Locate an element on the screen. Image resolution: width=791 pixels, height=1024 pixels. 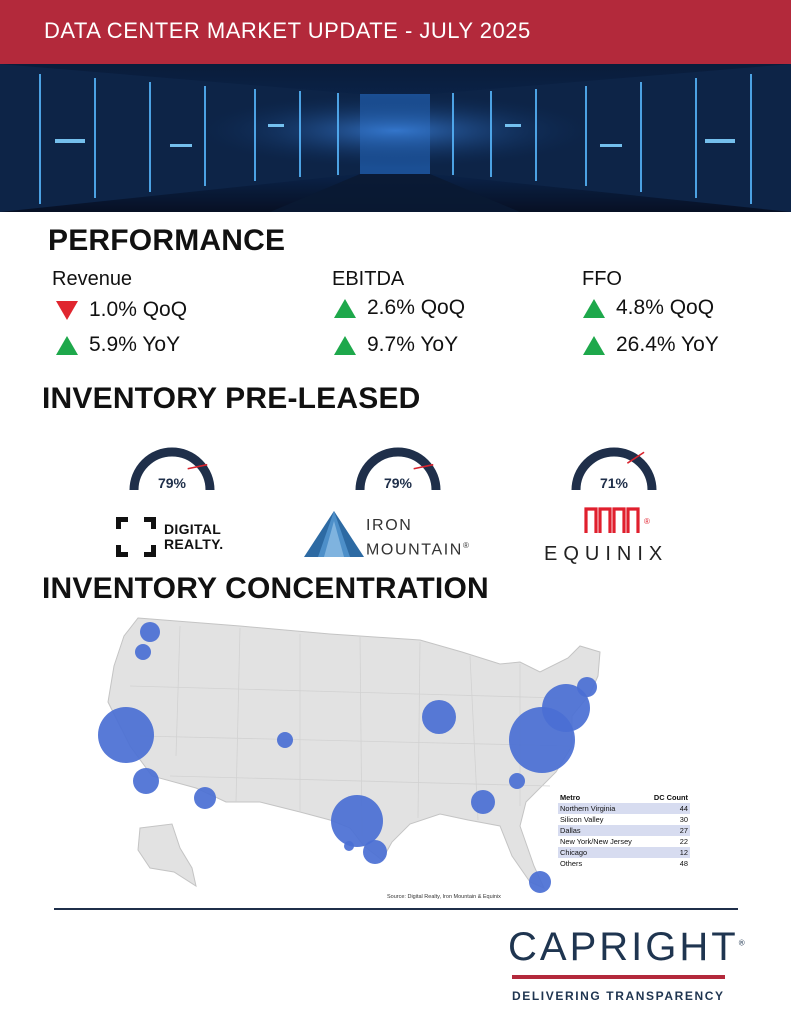
iron-mountain-logo-line2: MOUNTAIN is located at coordinates (414, 550).